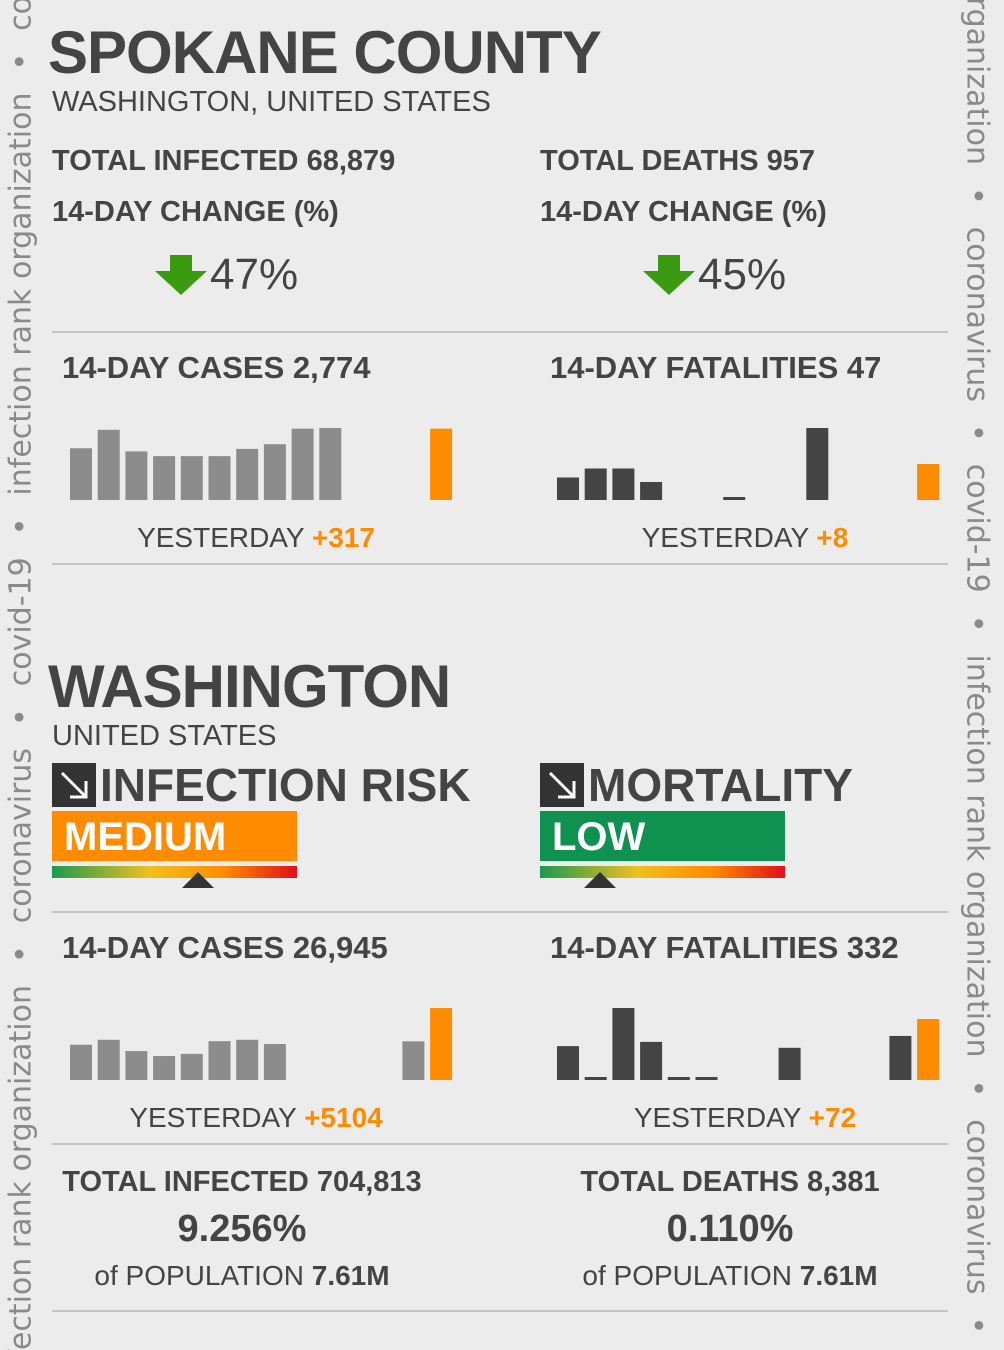  Describe the element at coordinates (331, 367) in the screenshot. I see `value: 2,774` at that location.